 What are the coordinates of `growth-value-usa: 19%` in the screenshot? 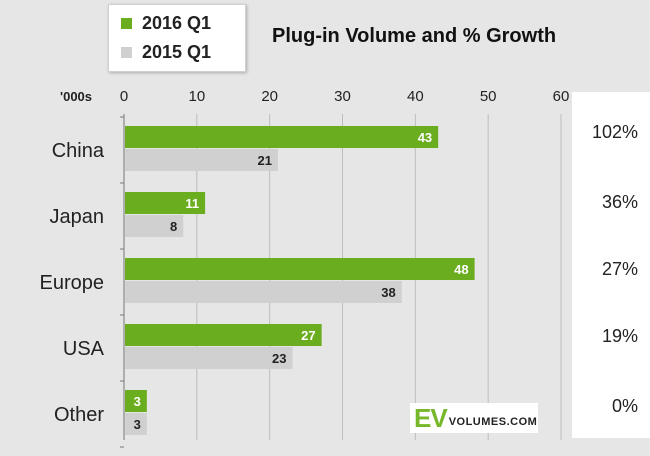 It's located at (619, 336).